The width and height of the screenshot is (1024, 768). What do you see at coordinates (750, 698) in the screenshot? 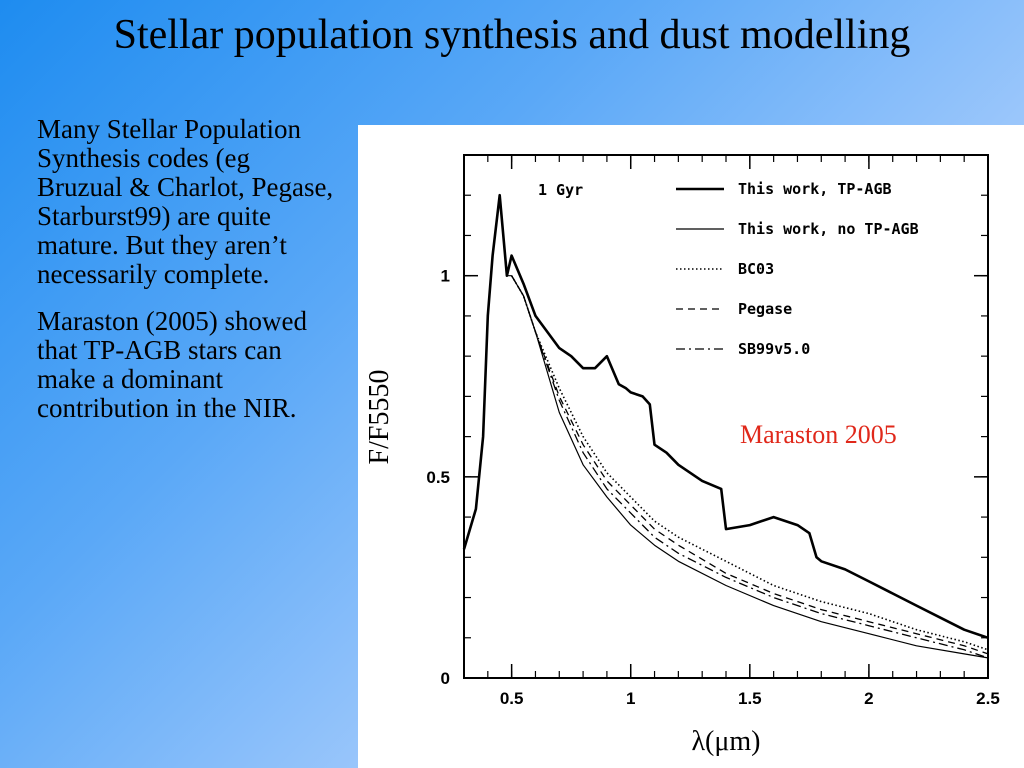
I see `x-tick-label: 1.5` at bounding box center [750, 698].